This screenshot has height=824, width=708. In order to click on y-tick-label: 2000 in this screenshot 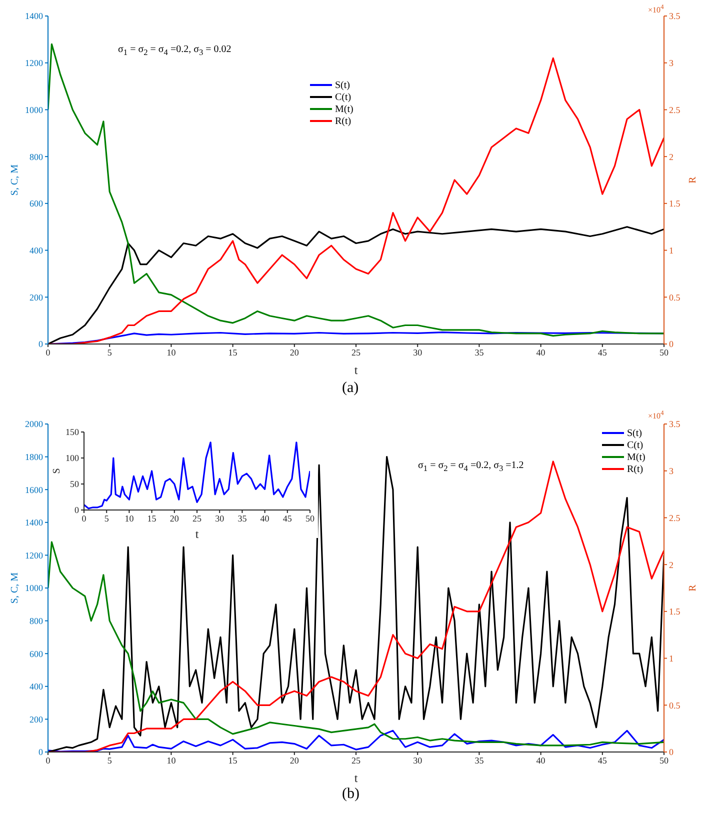, I will do `click(34, 424)`.